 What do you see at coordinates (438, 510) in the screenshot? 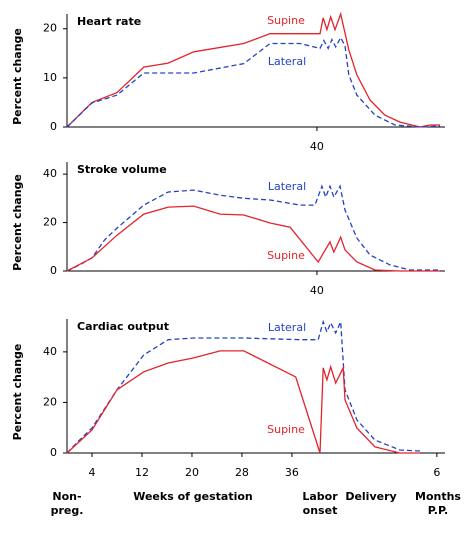
I see `x-annotation: P.P.` at bounding box center [438, 510].